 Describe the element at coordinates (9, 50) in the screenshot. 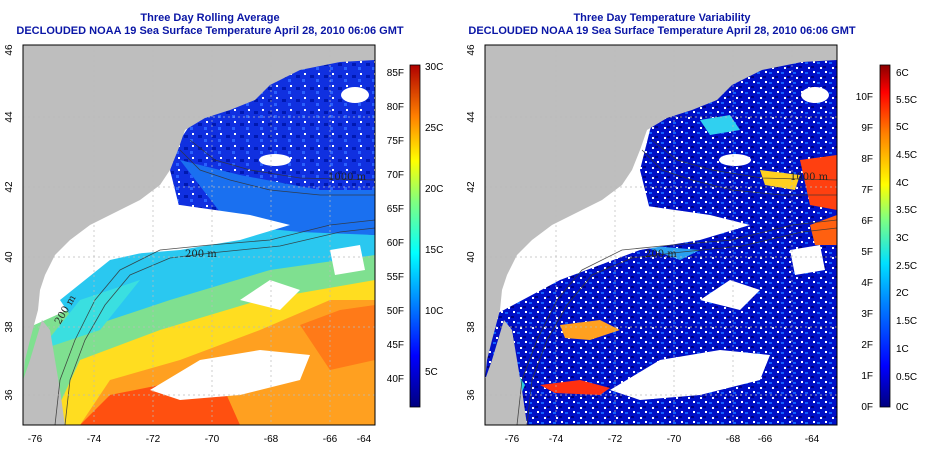

I see `left-y-tick: 46` at that location.